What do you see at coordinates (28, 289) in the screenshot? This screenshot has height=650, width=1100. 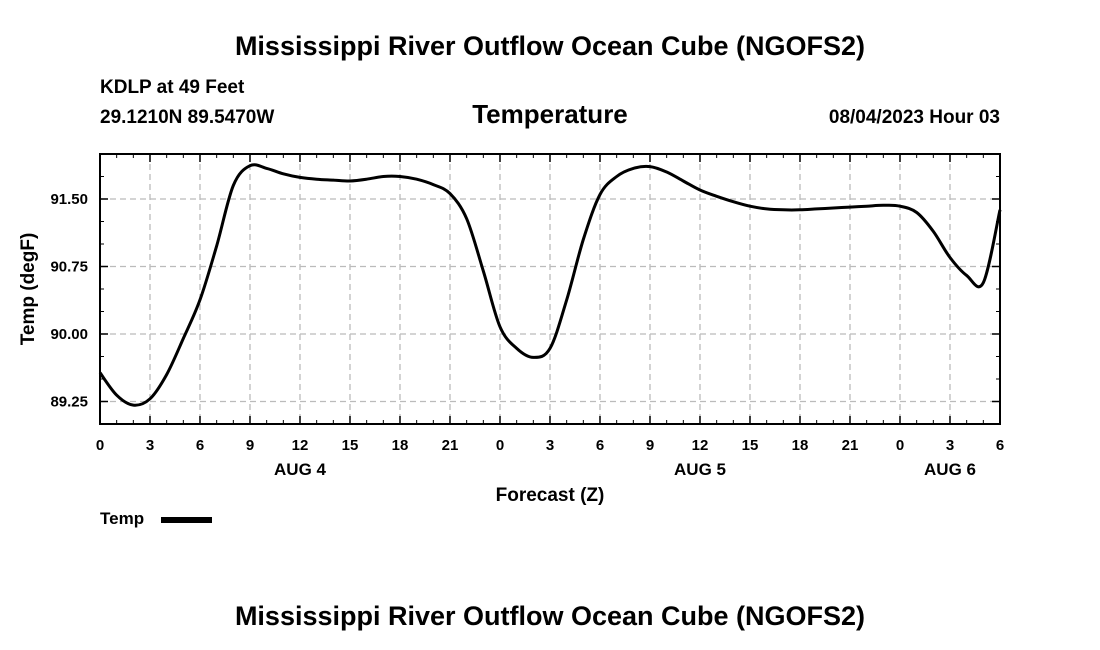 I see `y-axis-label: Temp (degF)` at bounding box center [28, 289].